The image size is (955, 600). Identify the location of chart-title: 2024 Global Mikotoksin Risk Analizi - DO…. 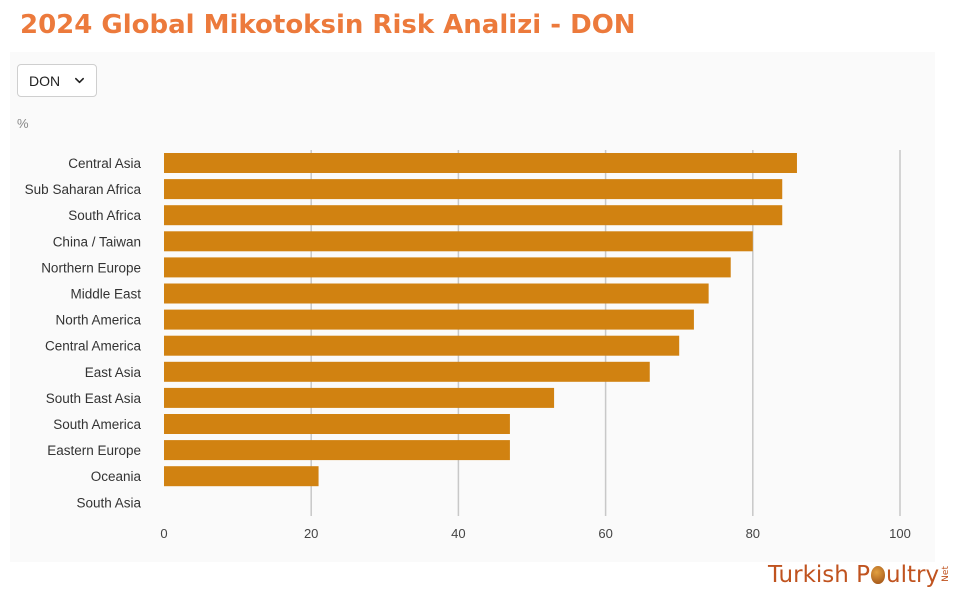
(328, 25).